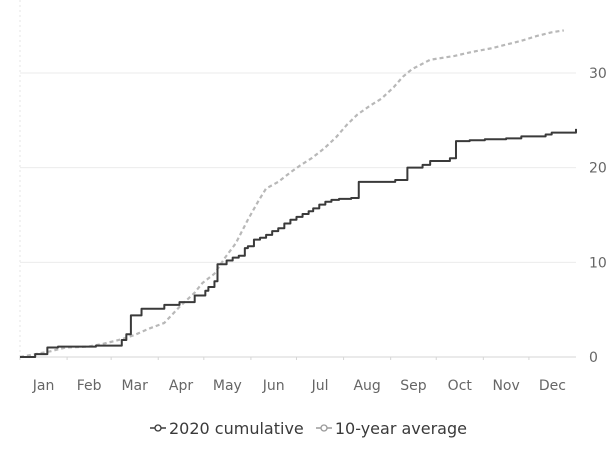 This screenshot has height=456, width=616. I want to click on legend-label-10yr-avg: 10-year average, so click(400, 428).